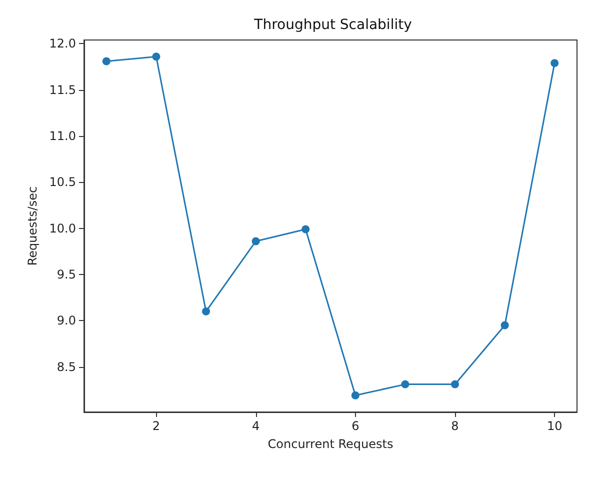 The height and width of the screenshot is (480, 599). What do you see at coordinates (332, 25) in the screenshot?
I see `chart-title: Throughput Scalability` at bounding box center [332, 25].